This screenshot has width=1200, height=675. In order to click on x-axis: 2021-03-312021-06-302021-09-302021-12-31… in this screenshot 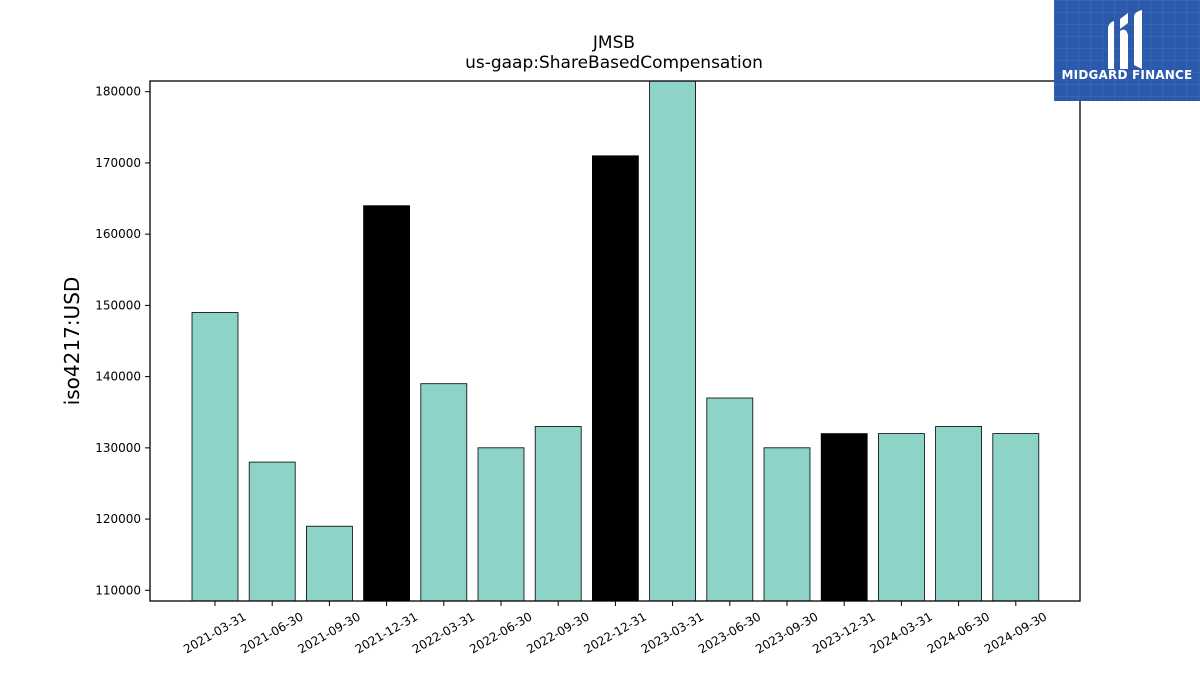, I will do `click(615, 628)`.